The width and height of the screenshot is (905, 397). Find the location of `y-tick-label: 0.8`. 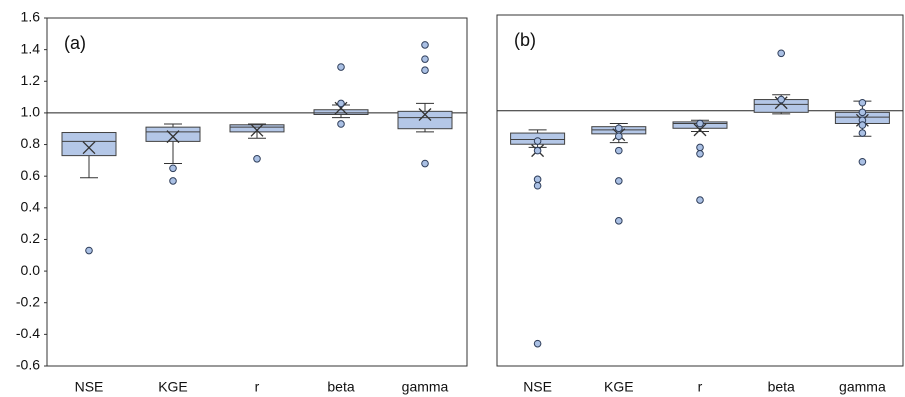

y-tick-label: 0.8 is located at coordinates (31, 143).